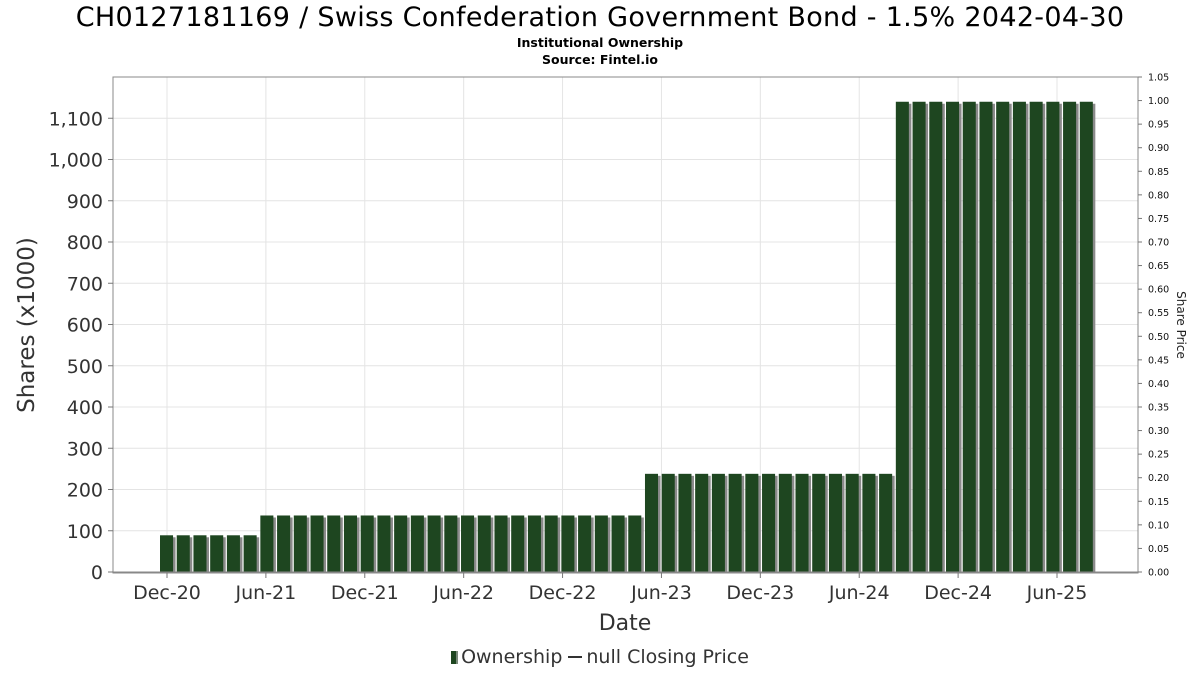  I want to click on x-tick-label: Dec-21, so click(365, 593).